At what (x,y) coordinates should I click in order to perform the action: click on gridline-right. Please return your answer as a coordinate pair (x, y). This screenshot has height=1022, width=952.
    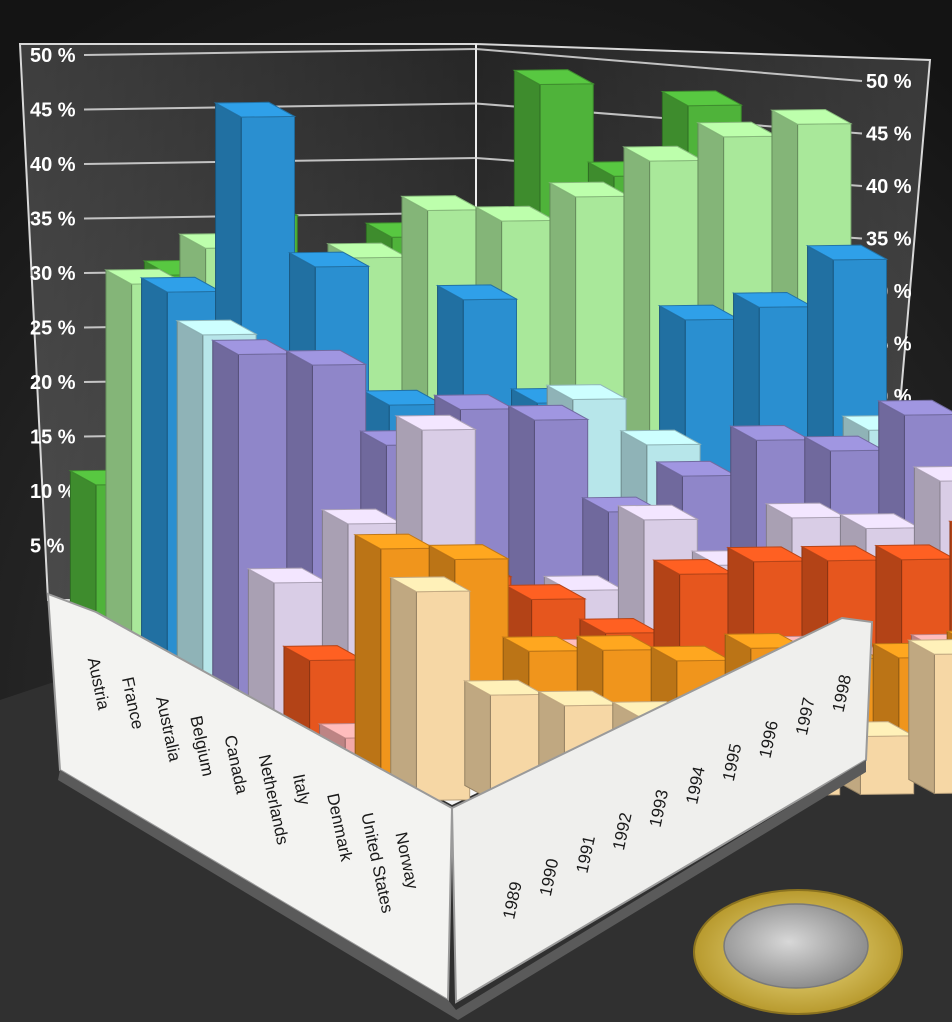
    Looking at the image, I should click on (669, 65).